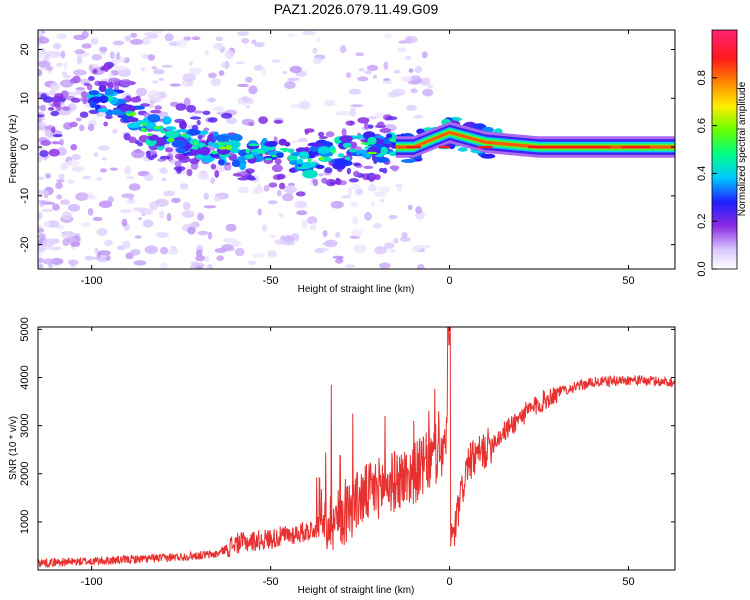 Image resolution: width=750 pixels, height=600 pixels. What do you see at coordinates (449, 281) in the screenshot?
I see `spectrogram-x-tick-label: 0` at bounding box center [449, 281].